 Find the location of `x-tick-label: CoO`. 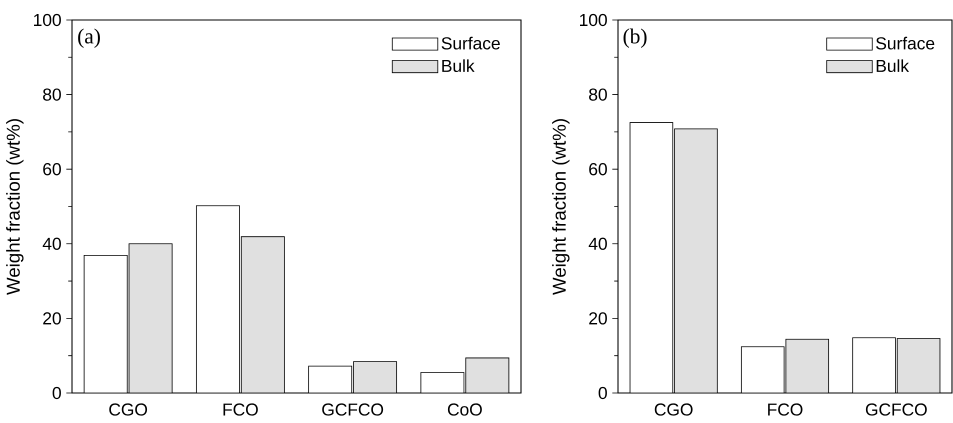

x-tick-label: CoO is located at coordinates (465, 409).